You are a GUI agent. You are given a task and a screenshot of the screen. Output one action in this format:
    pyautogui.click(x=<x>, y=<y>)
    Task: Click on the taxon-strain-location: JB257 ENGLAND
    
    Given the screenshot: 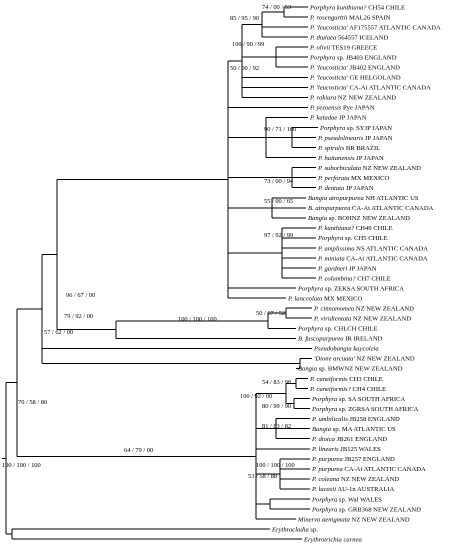 What is the action you would take?
    pyautogui.click(x=369, y=459)
    